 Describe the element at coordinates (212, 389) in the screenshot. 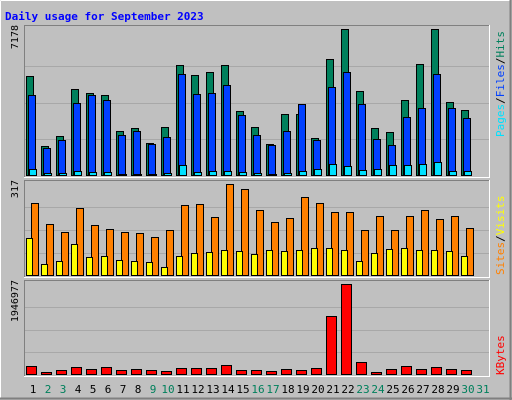

I see `day-label-13: 13` at that location.